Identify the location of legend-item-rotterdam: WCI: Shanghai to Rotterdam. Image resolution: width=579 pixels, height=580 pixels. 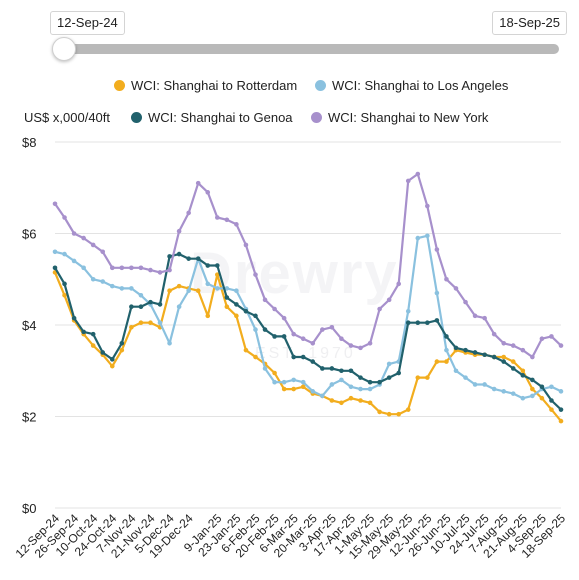
(205, 86).